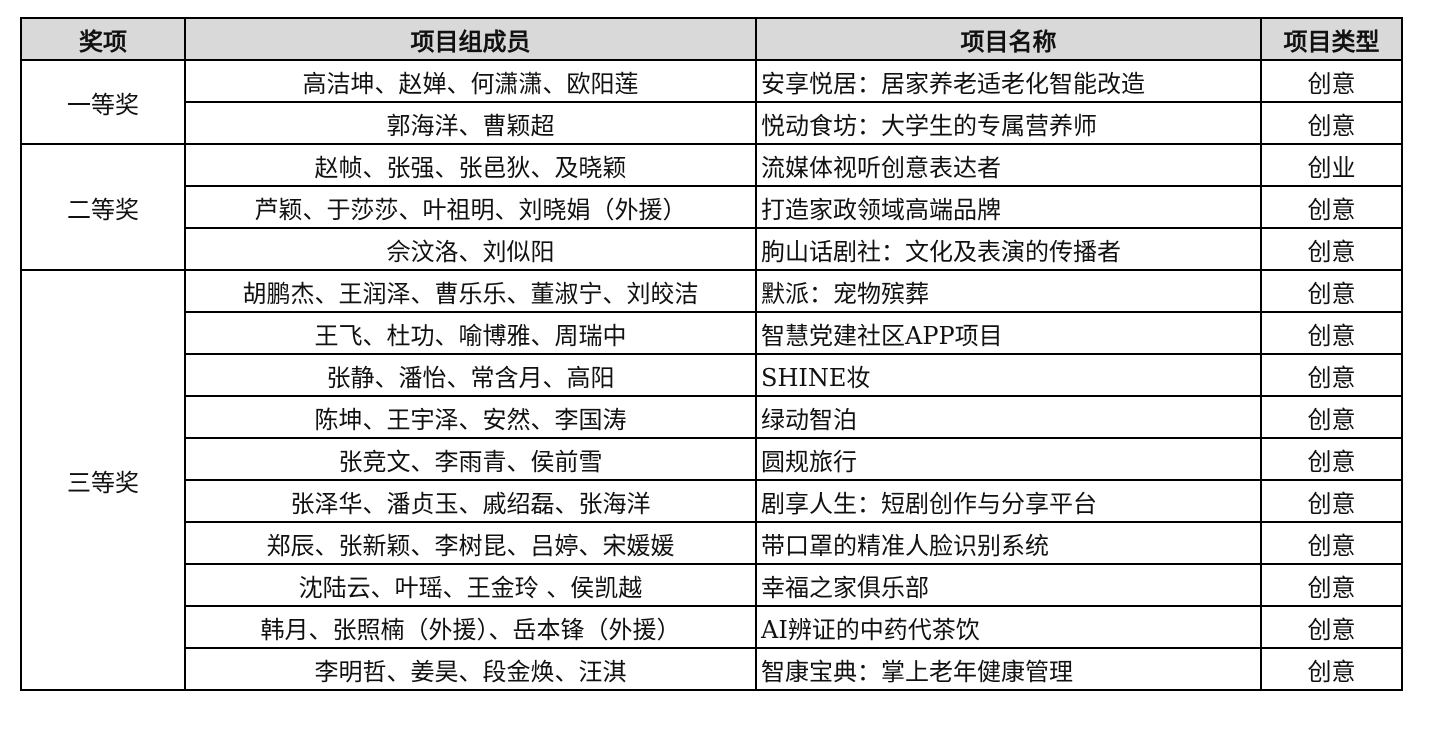 The height and width of the screenshot is (729, 1433). I want to click on members-cell: 沈陆云、叶瑶、王金玲 、侯凯越, so click(470, 585).